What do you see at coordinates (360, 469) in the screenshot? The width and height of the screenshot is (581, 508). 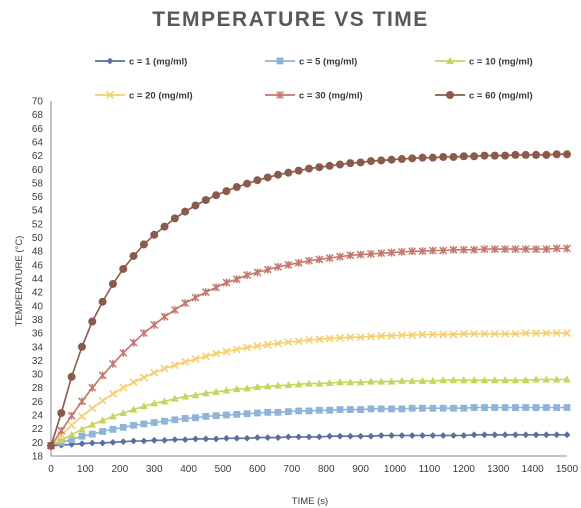 I see `x-tick-label: 900` at bounding box center [360, 469].